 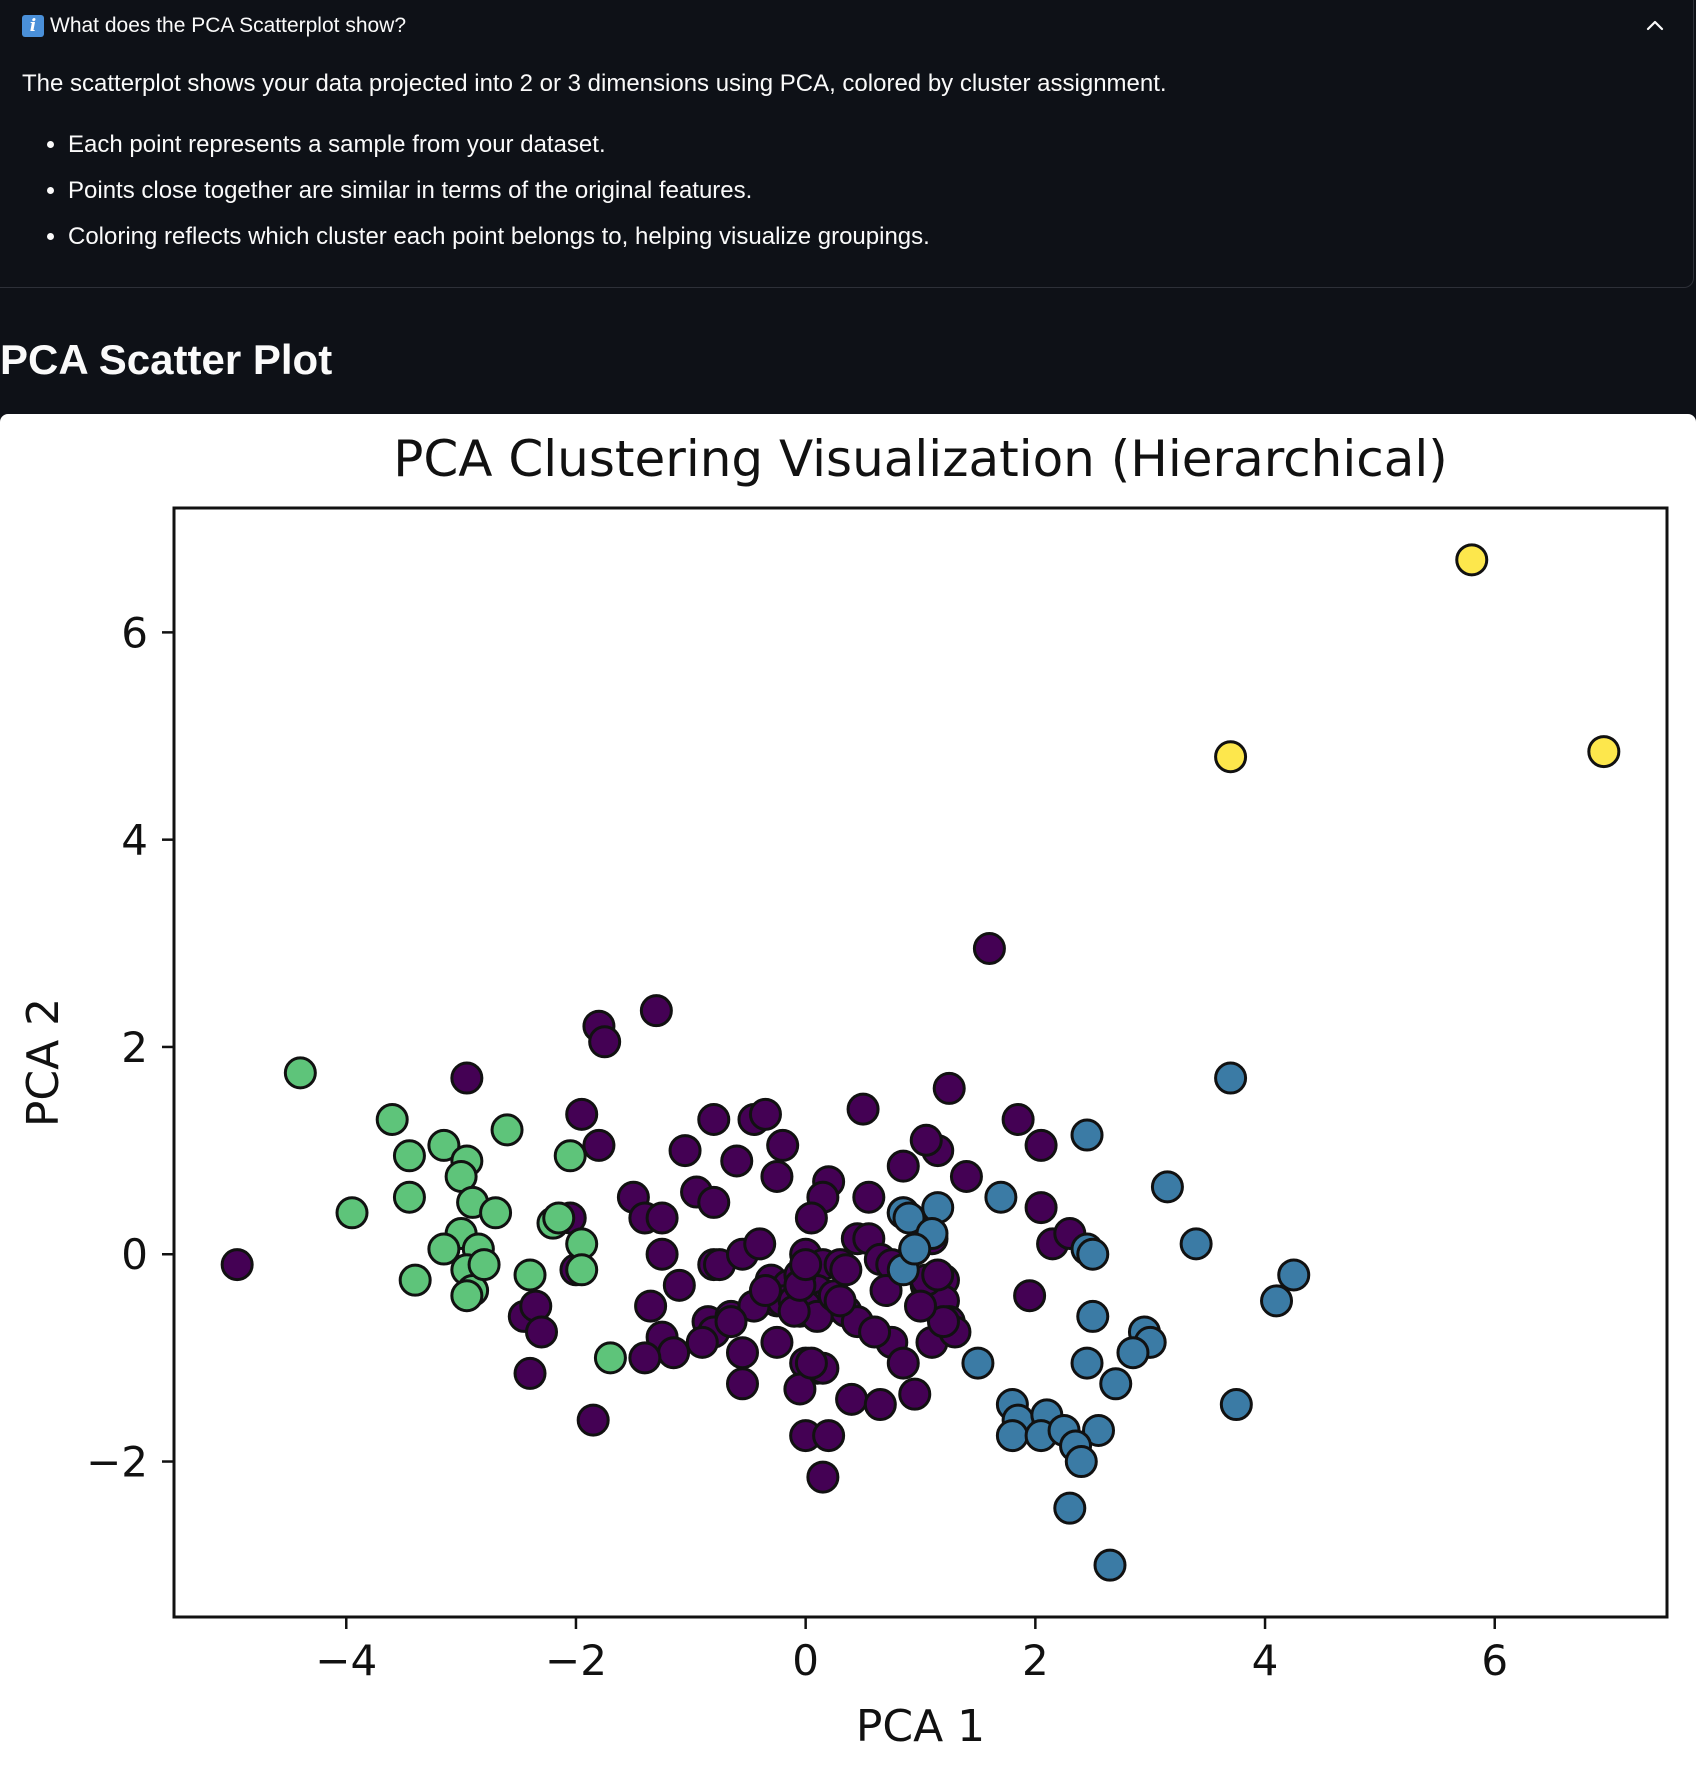 I want to click on y-tick-label: 2, so click(x=134, y=1047).